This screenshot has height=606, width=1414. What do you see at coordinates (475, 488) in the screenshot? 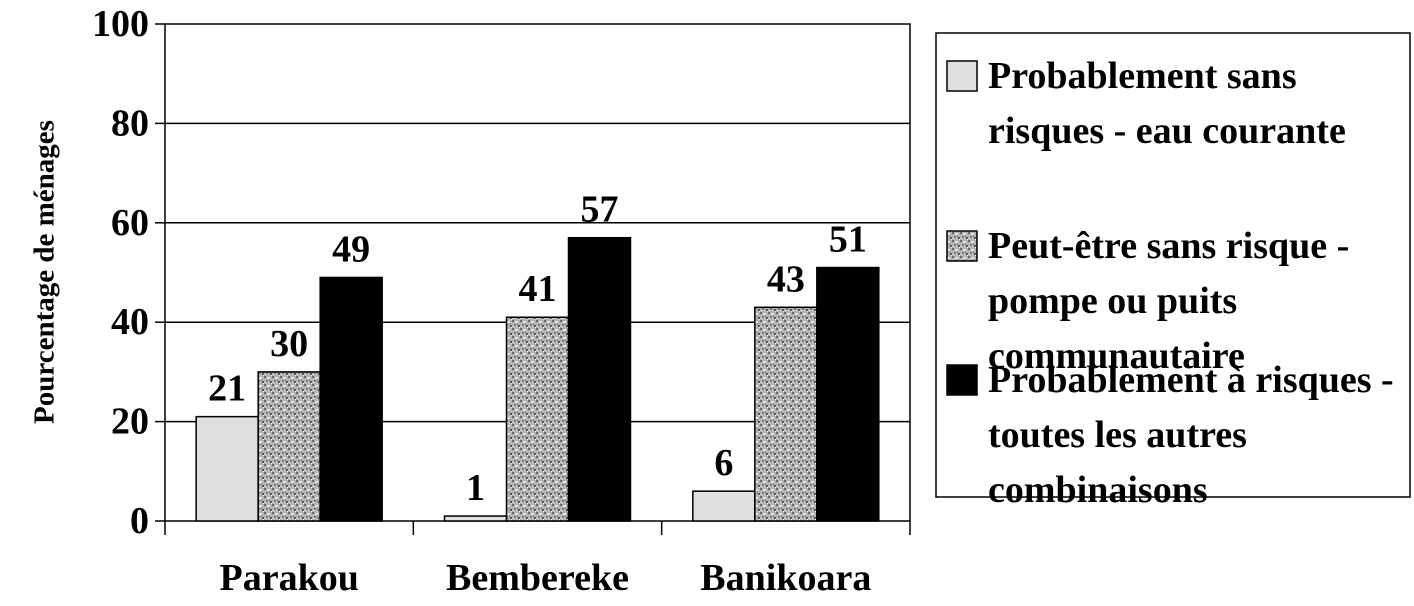
I see `data-label: 1` at bounding box center [475, 488].